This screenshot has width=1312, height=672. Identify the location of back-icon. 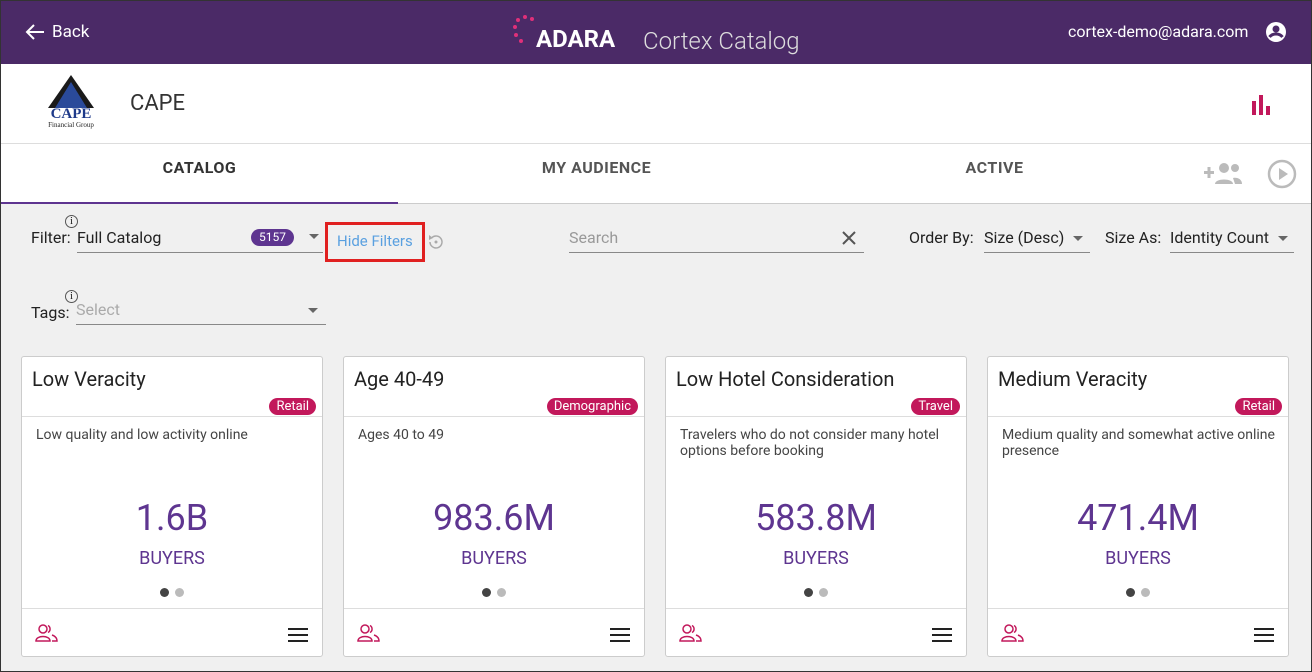
(35, 32).